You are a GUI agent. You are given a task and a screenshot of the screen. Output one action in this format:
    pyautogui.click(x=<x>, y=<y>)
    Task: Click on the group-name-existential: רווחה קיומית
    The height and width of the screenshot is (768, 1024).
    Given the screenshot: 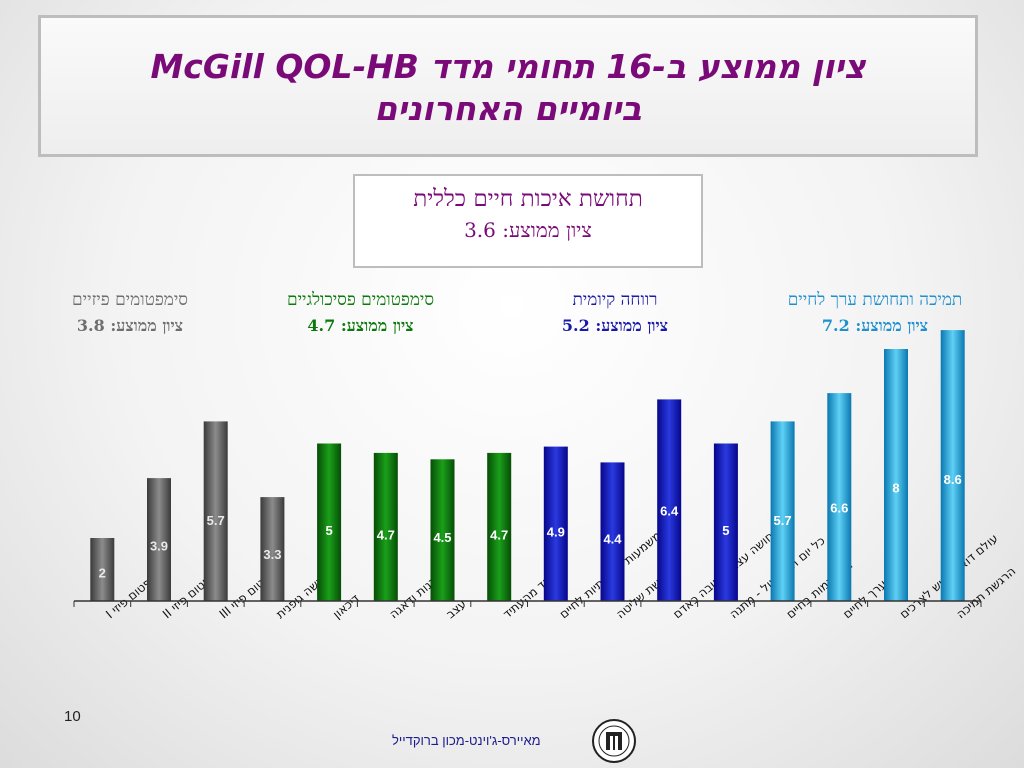 What is the action you would take?
    pyautogui.click(x=615, y=300)
    